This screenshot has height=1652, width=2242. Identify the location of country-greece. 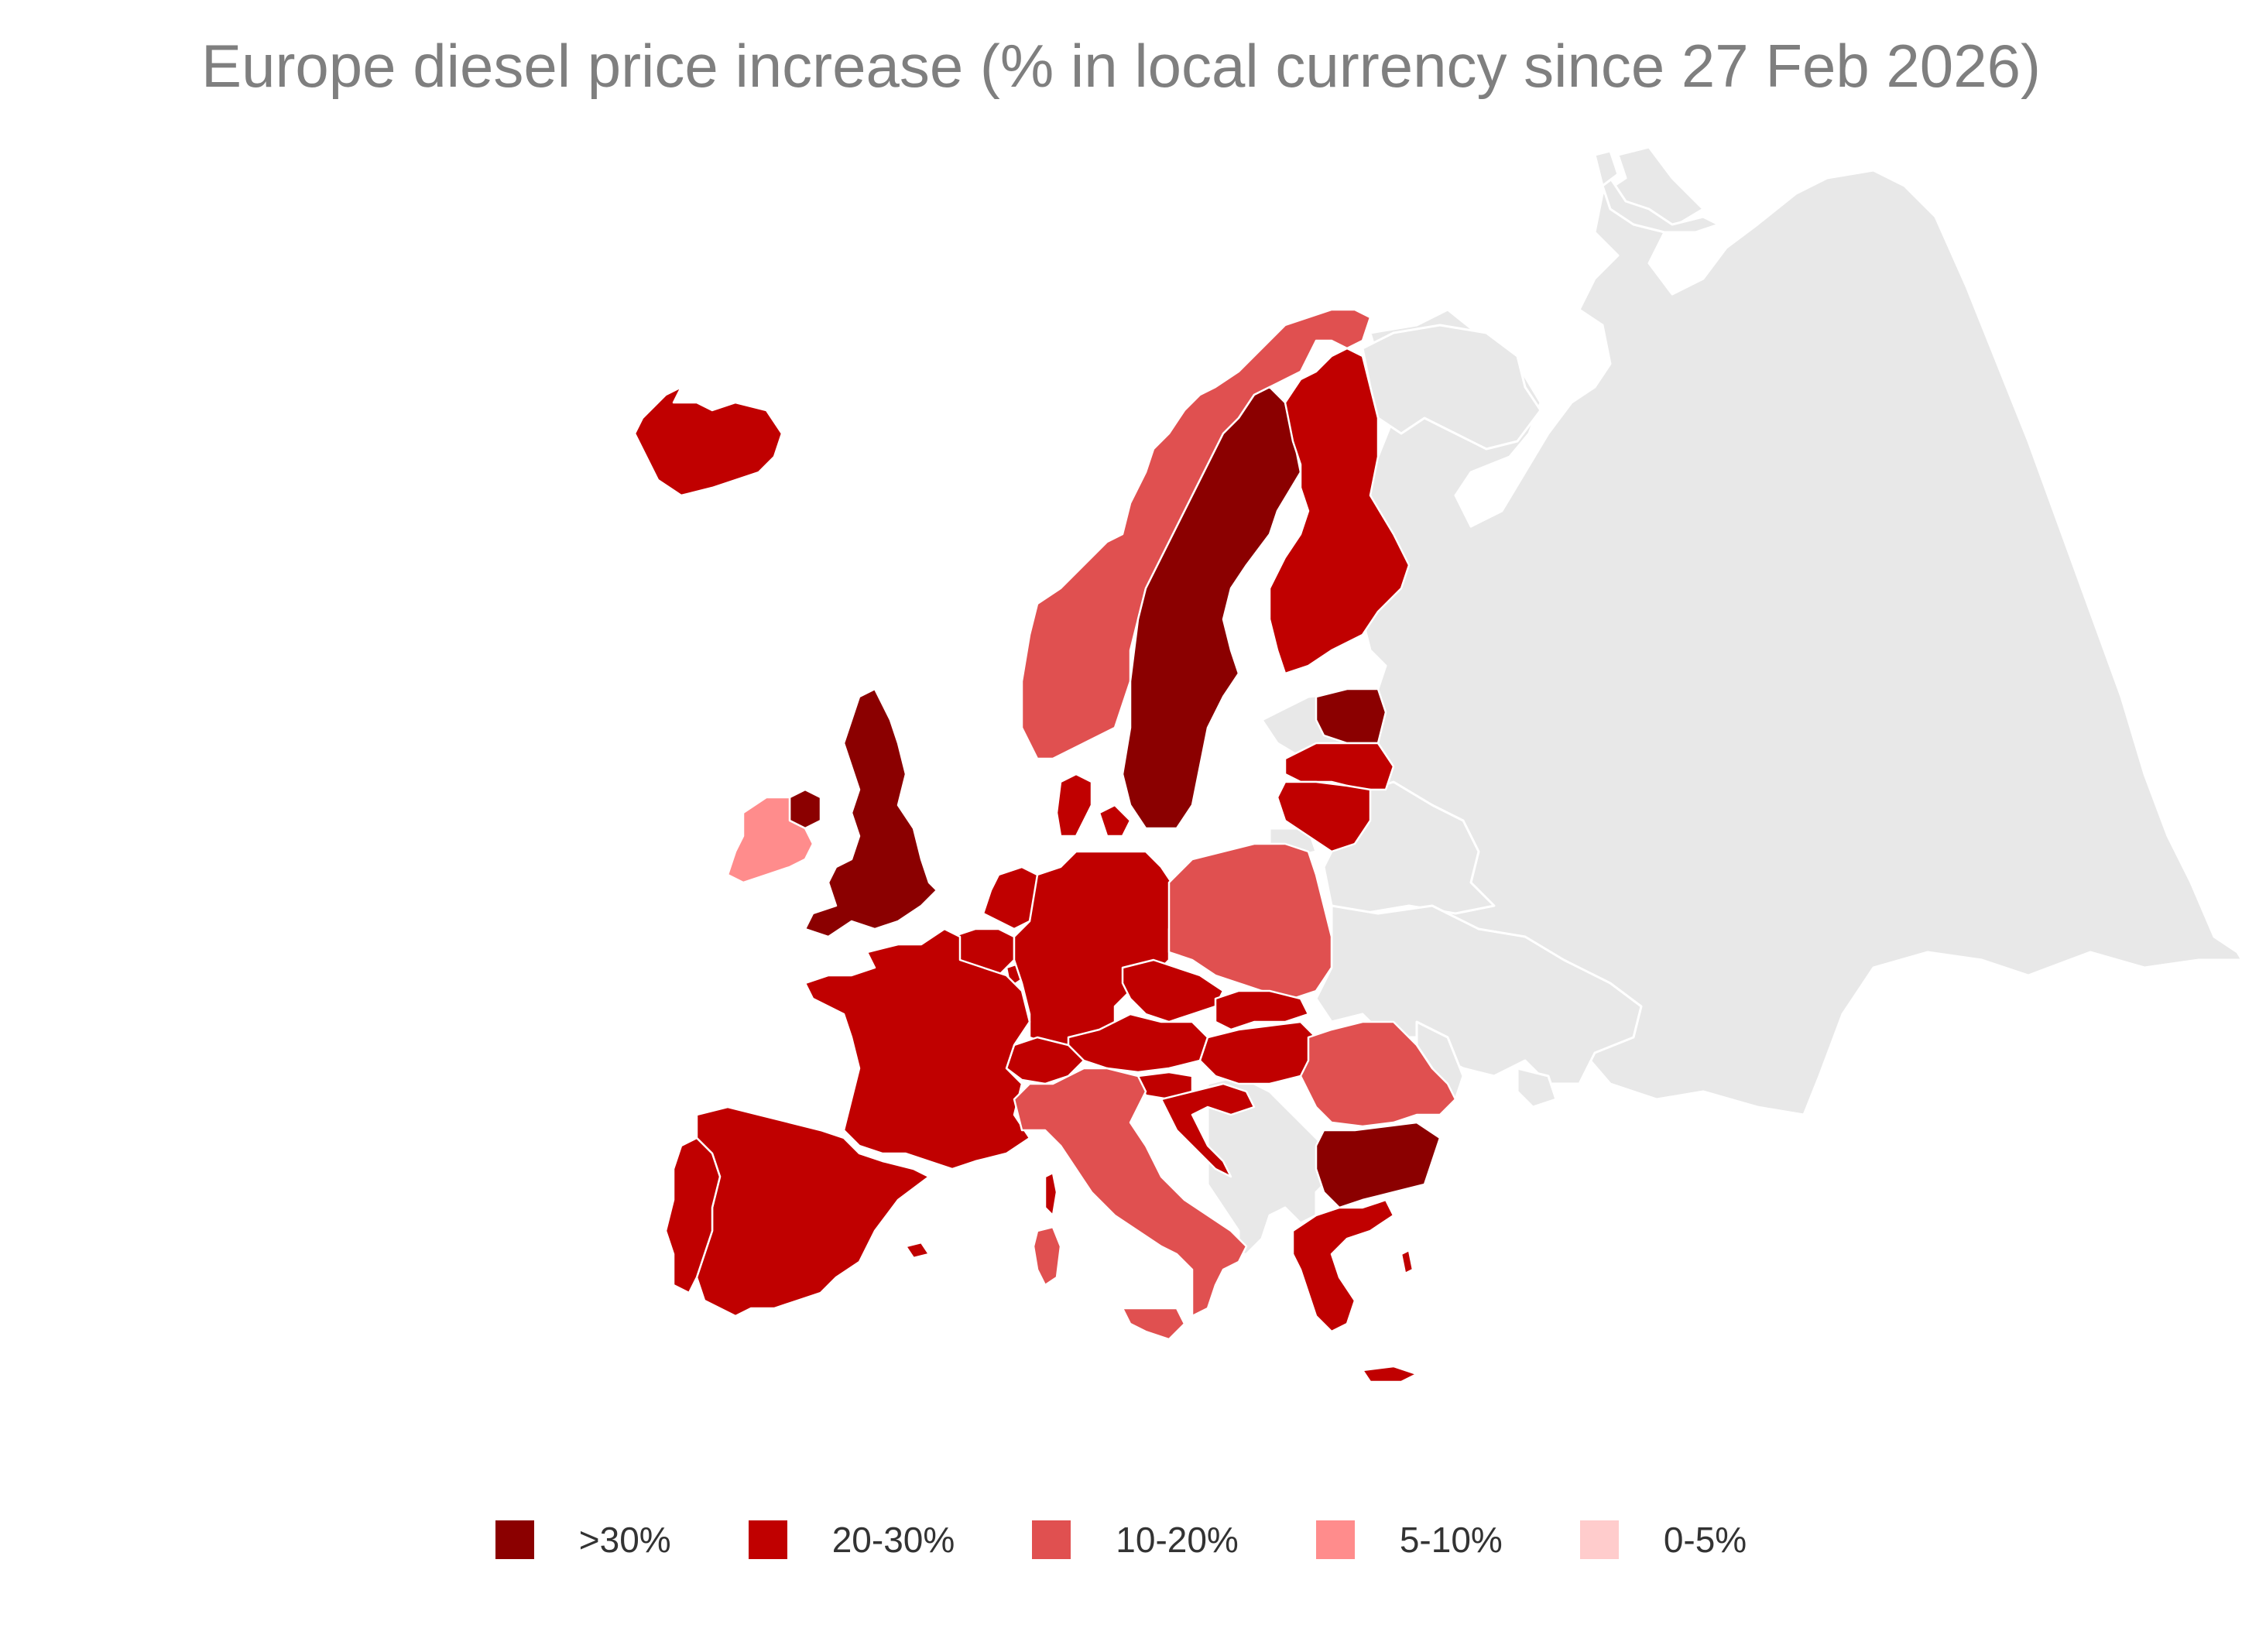
(1352, 1265).